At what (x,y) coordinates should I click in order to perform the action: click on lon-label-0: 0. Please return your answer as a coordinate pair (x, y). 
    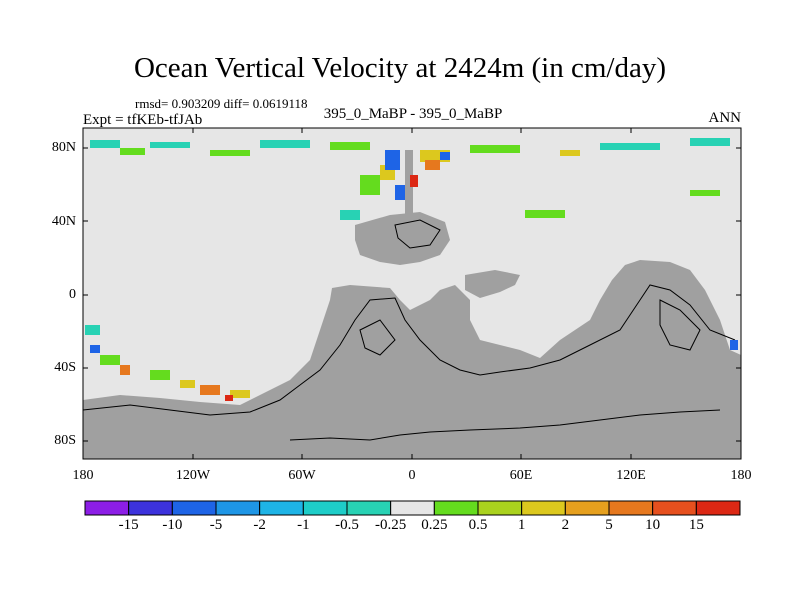
    Looking at the image, I should click on (412, 475).